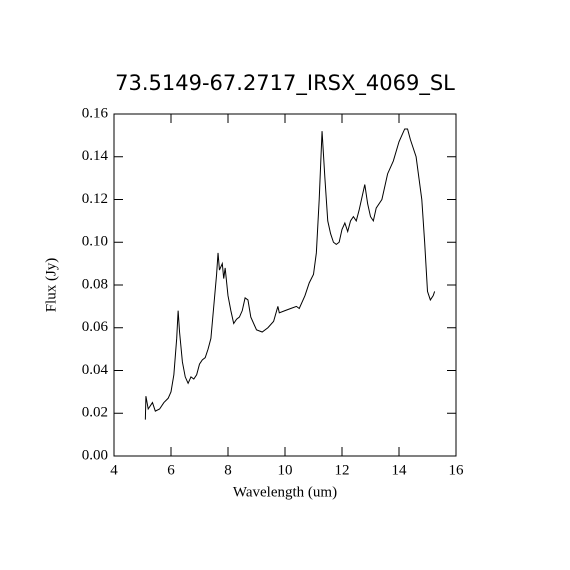 This screenshot has width=570, height=570. Describe the element at coordinates (95, 284) in the screenshot. I see `y-tick-label: 0.08` at that location.